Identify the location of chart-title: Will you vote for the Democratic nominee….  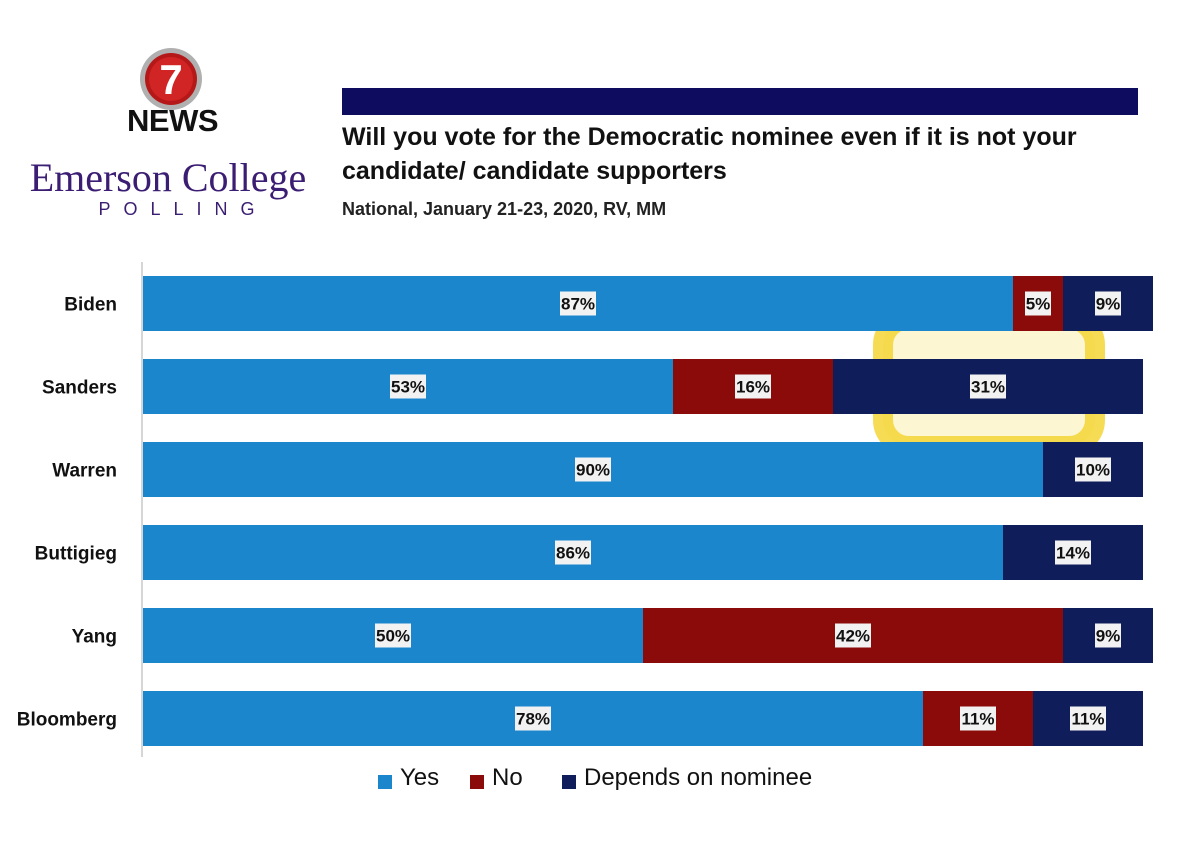
(709, 154).